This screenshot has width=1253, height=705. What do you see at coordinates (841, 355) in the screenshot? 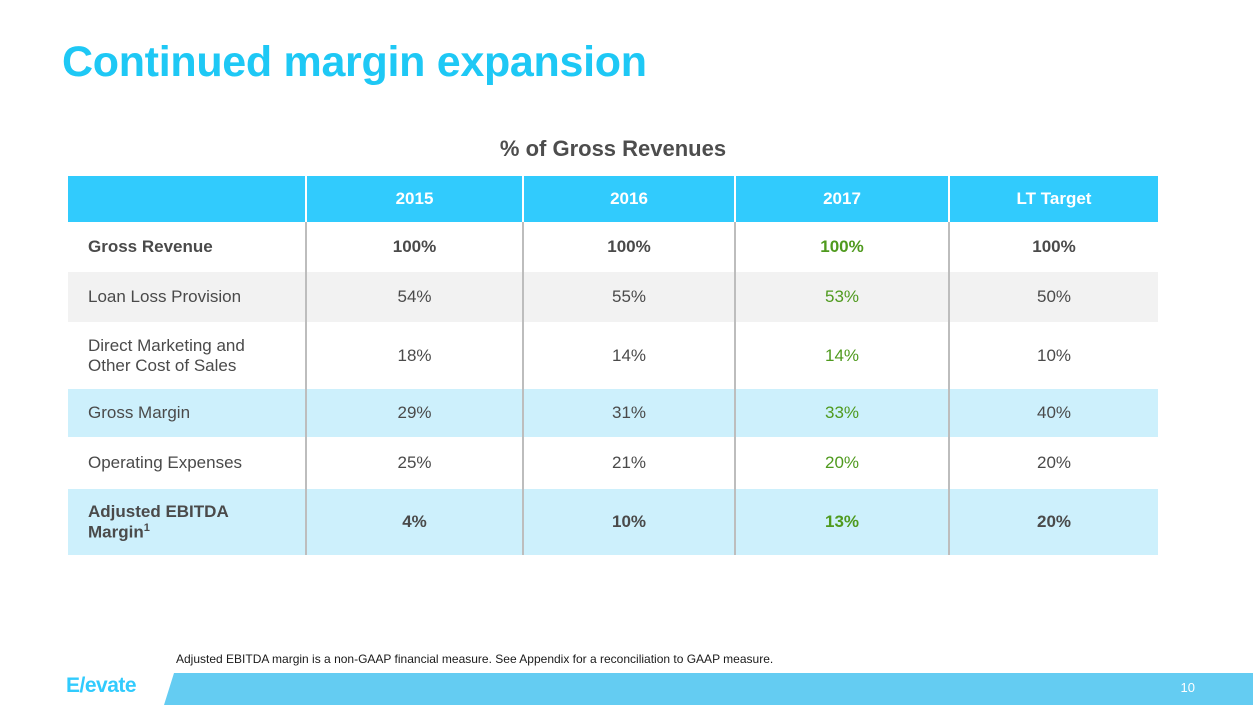
I see `cell-2017: 14%` at bounding box center [841, 355].